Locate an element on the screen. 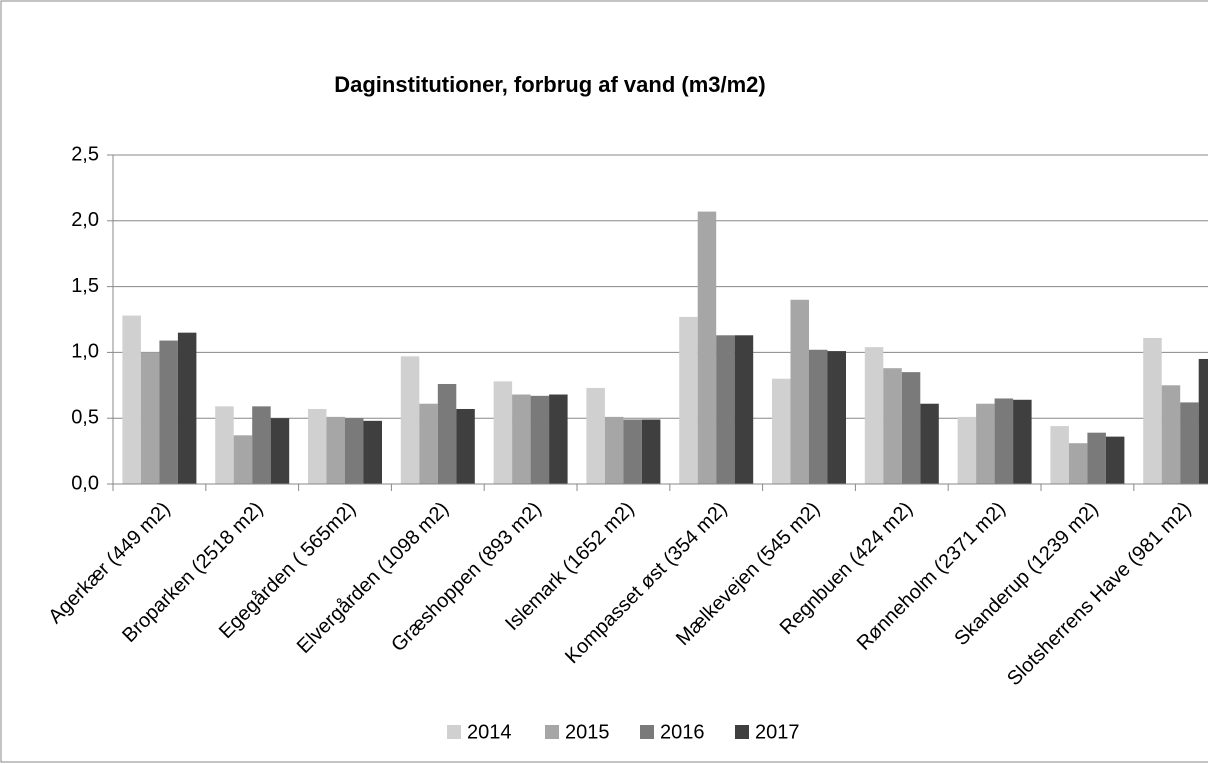 This screenshot has height=764, width=1208. y-tick-label: 0,0 is located at coordinates (85, 483).